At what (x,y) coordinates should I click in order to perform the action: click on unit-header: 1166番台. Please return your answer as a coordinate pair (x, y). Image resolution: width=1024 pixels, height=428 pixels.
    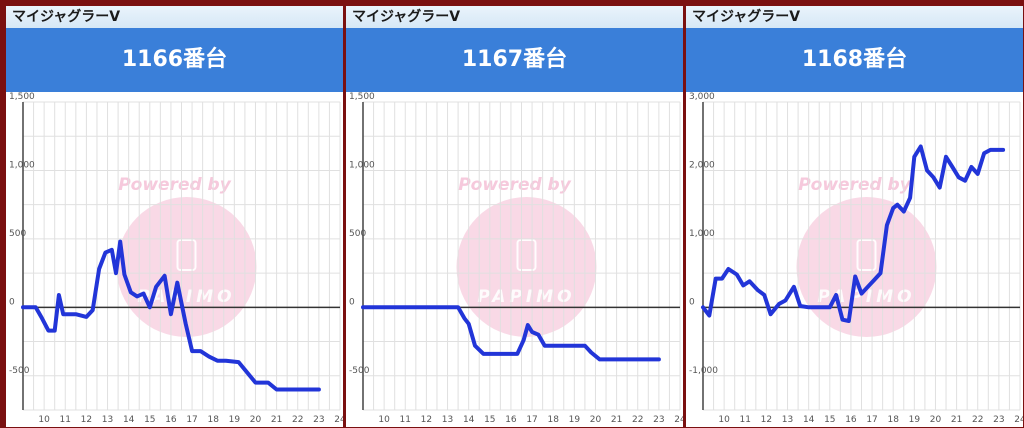
    Looking at the image, I should click on (174, 60).